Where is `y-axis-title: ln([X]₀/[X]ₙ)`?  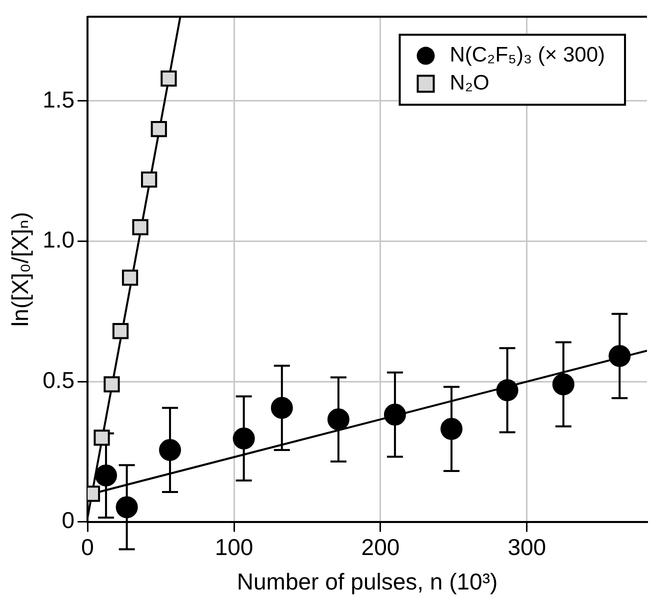 y-axis-title: ln([X]₀/[X]ₙ) is located at coordinates (20, 269).